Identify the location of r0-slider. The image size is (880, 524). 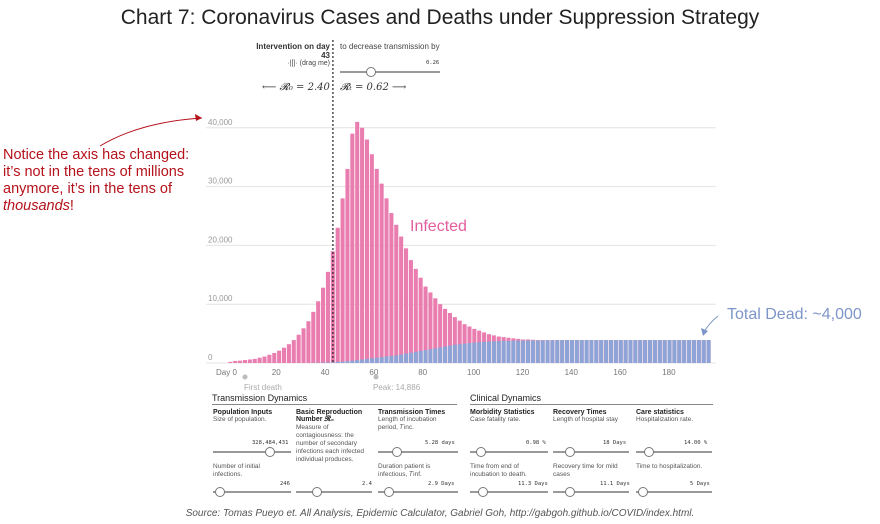
(334, 492).